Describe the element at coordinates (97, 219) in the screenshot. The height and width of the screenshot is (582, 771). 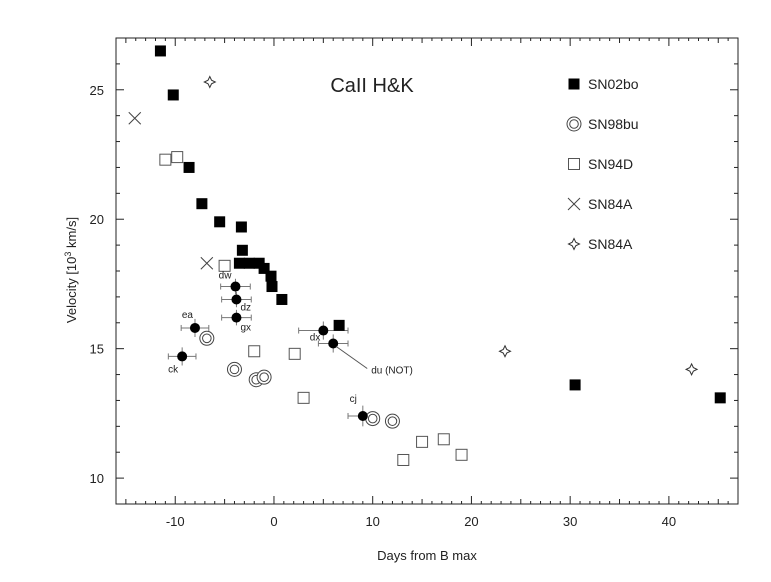
I see `y-tick-label: 20` at that location.